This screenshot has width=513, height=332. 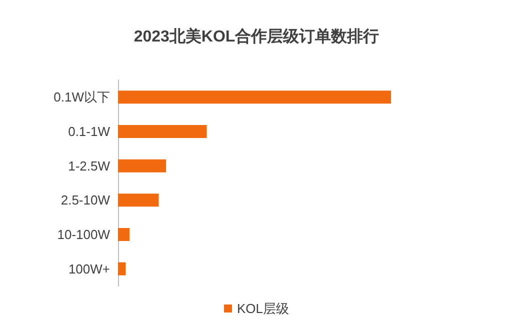 I want to click on y-tick-label: 1-2.5W, so click(x=89, y=166).